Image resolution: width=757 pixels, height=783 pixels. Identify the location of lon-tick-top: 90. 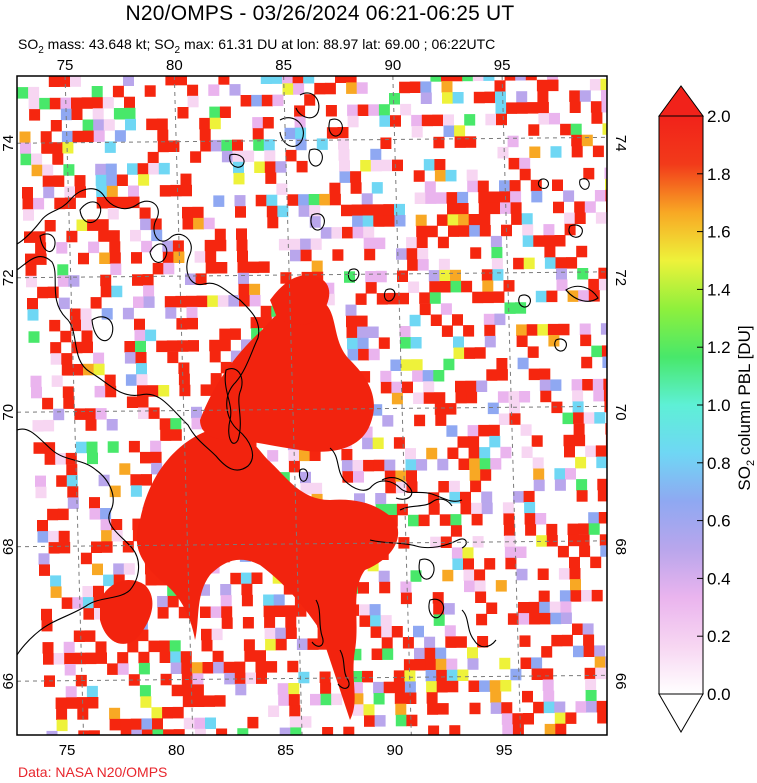
(393, 65).